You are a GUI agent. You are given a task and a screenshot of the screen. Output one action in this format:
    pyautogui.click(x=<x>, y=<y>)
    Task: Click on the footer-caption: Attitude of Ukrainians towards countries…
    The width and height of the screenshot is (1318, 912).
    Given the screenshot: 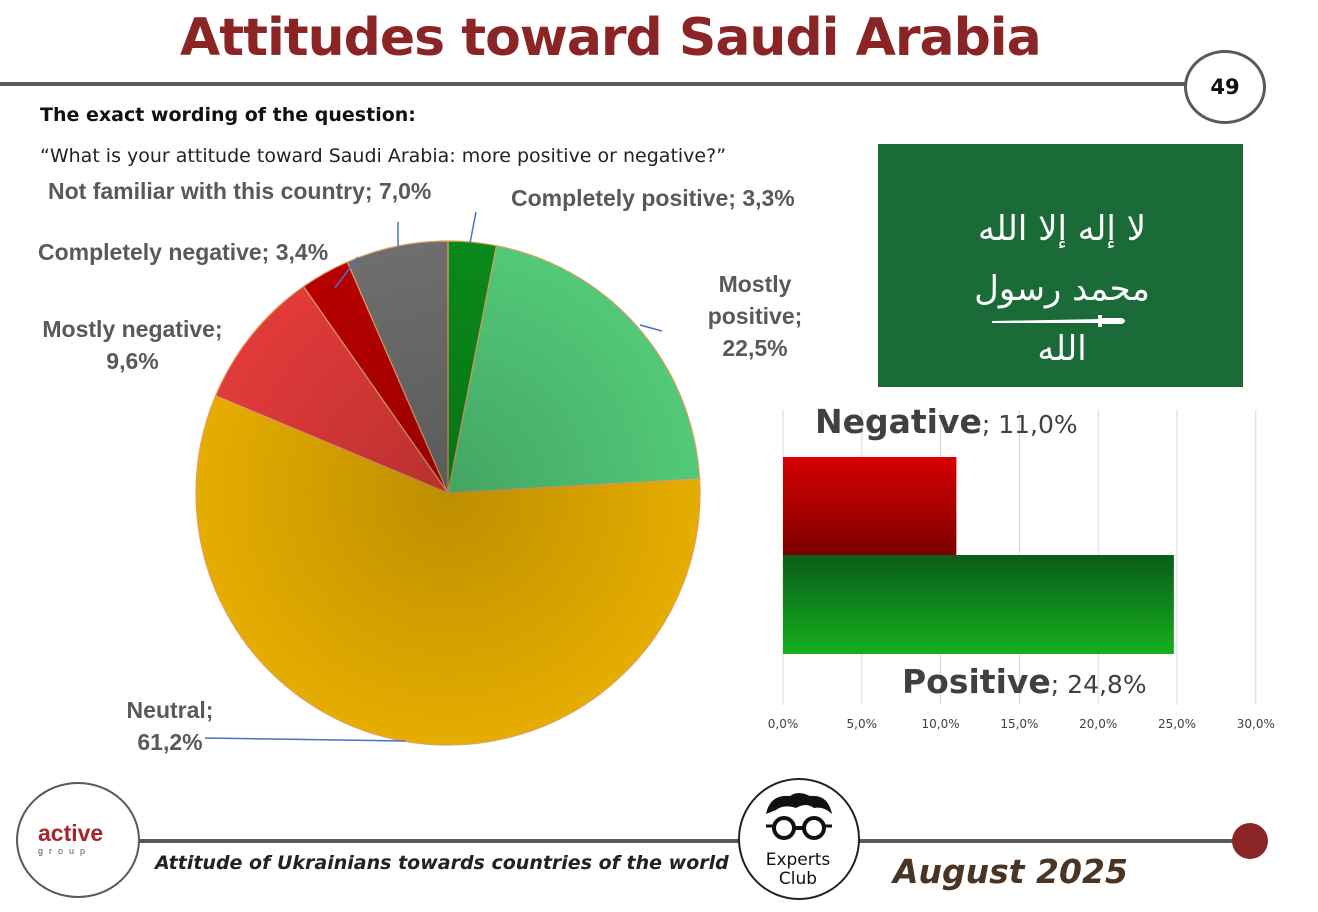 What is the action you would take?
    pyautogui.click(x=442, y=863)
    